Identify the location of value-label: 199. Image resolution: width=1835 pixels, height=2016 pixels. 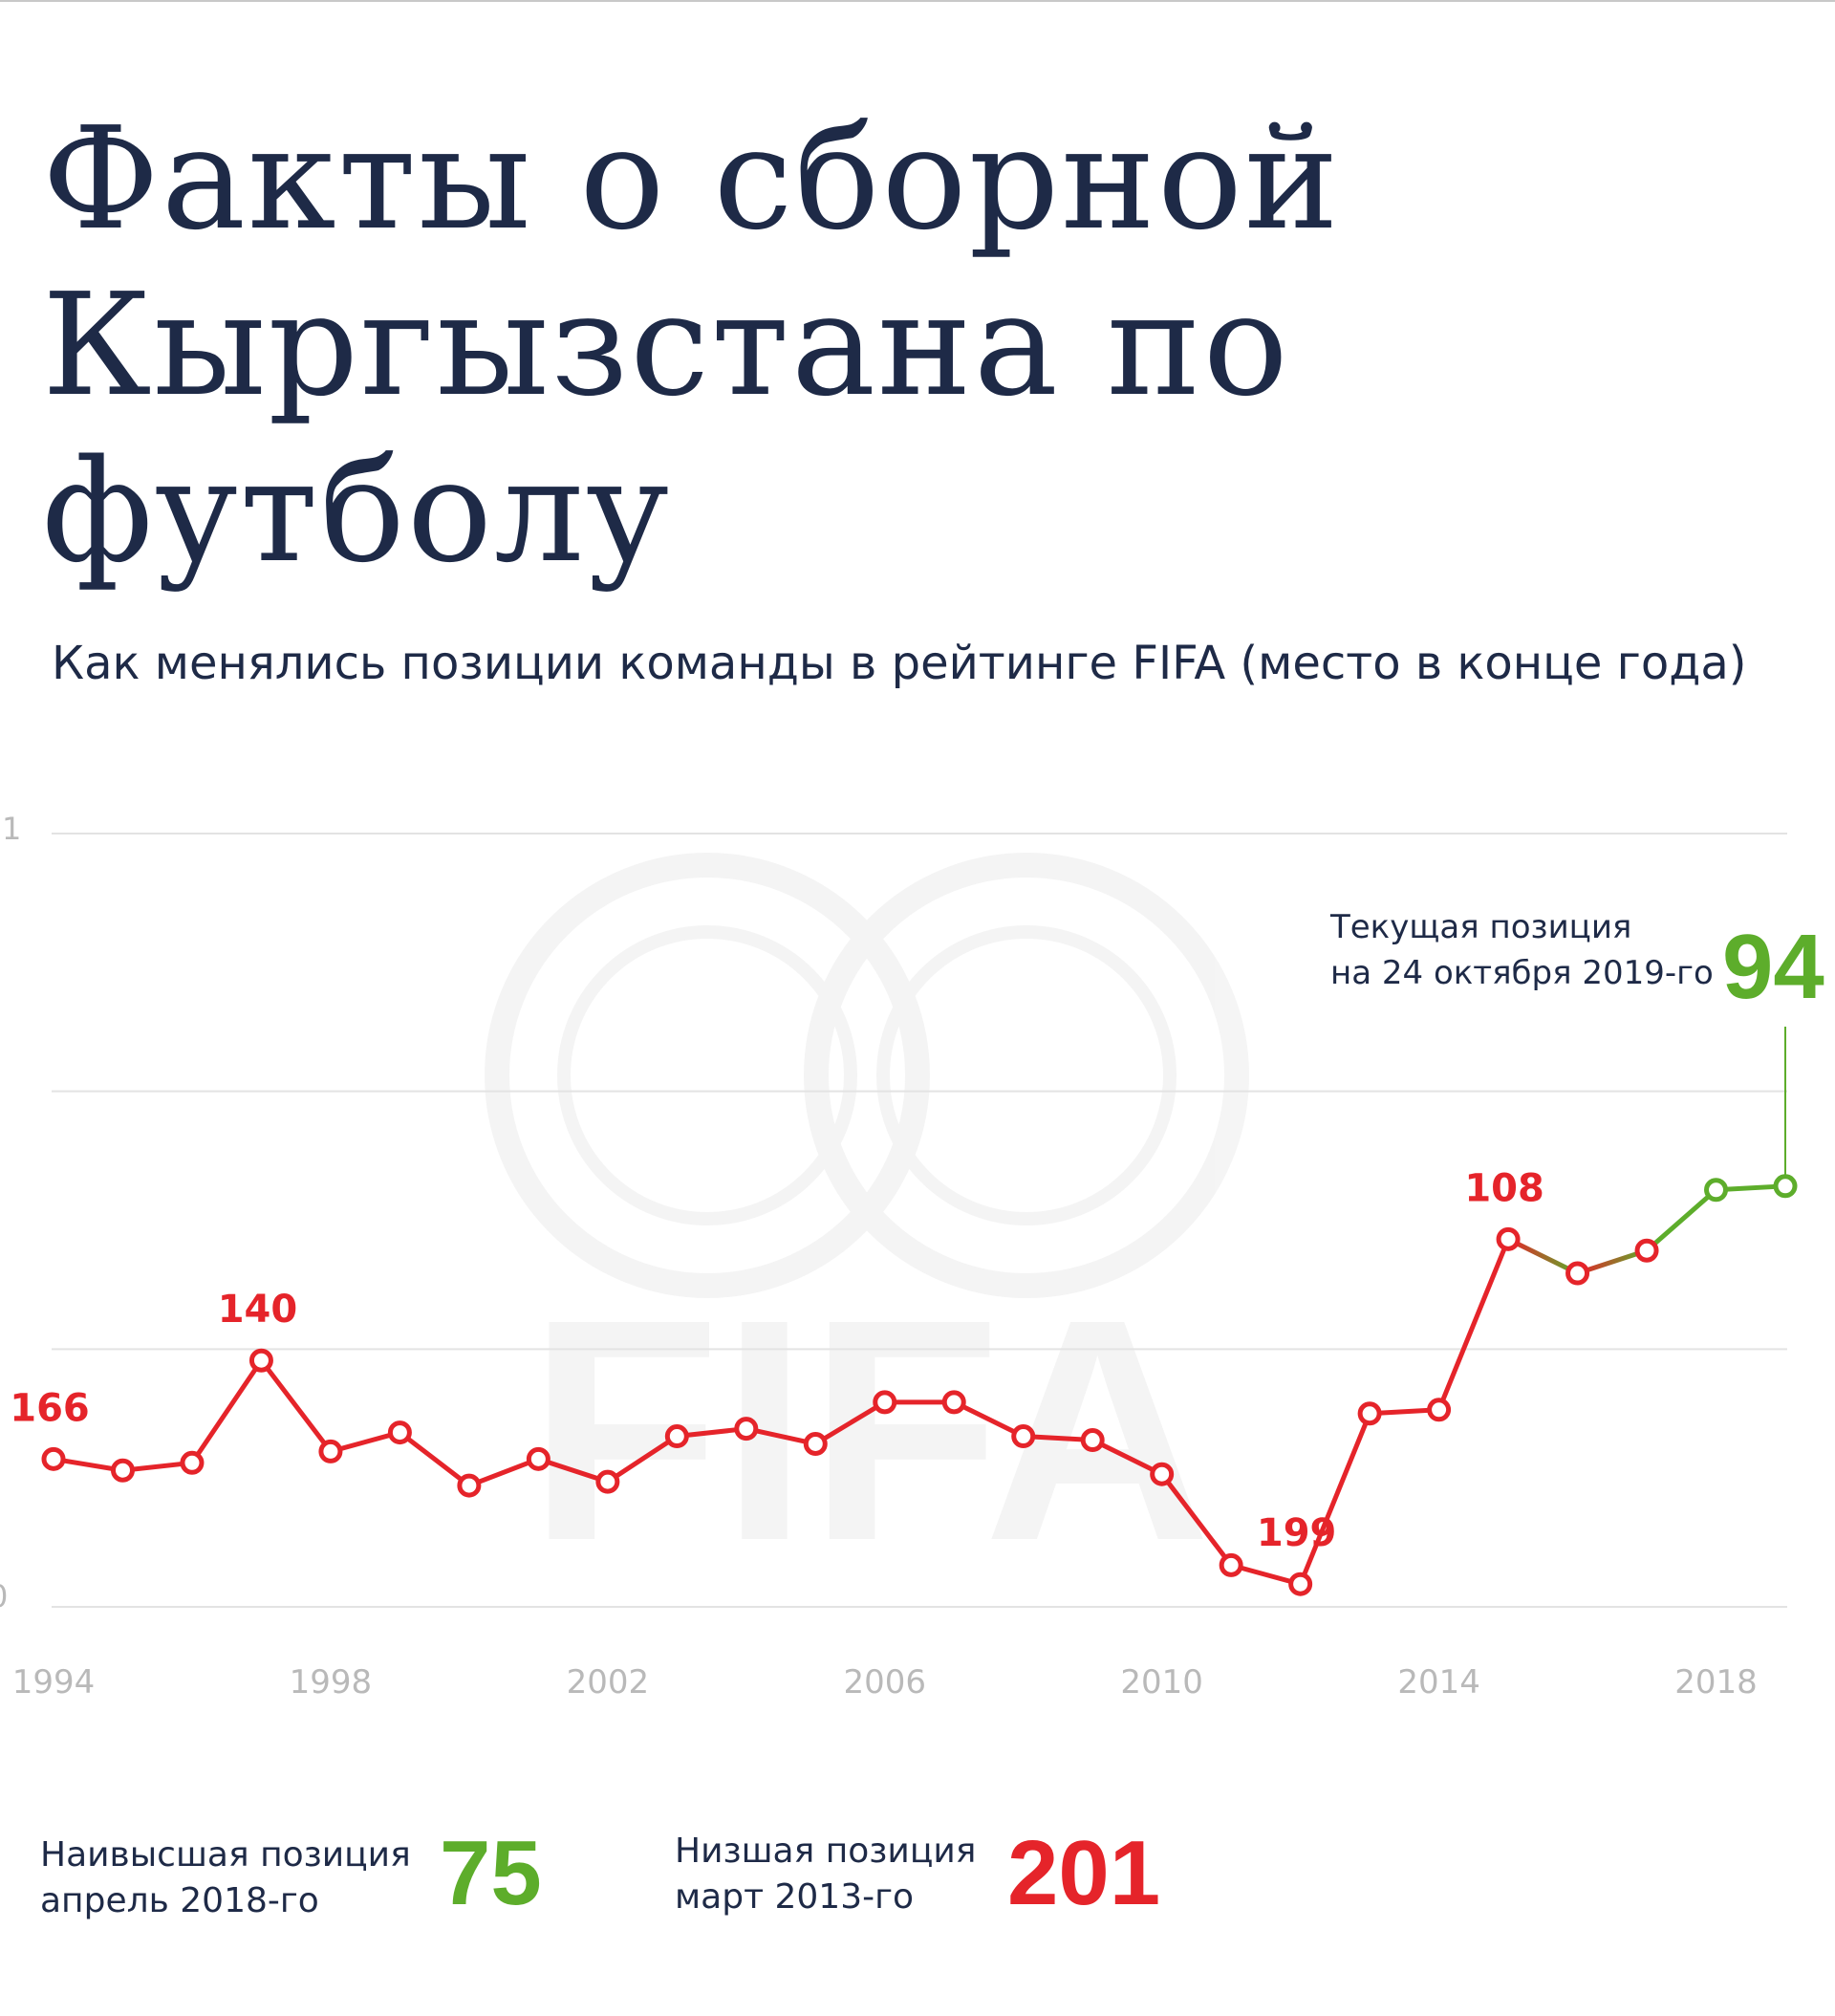
(1297, 1533).